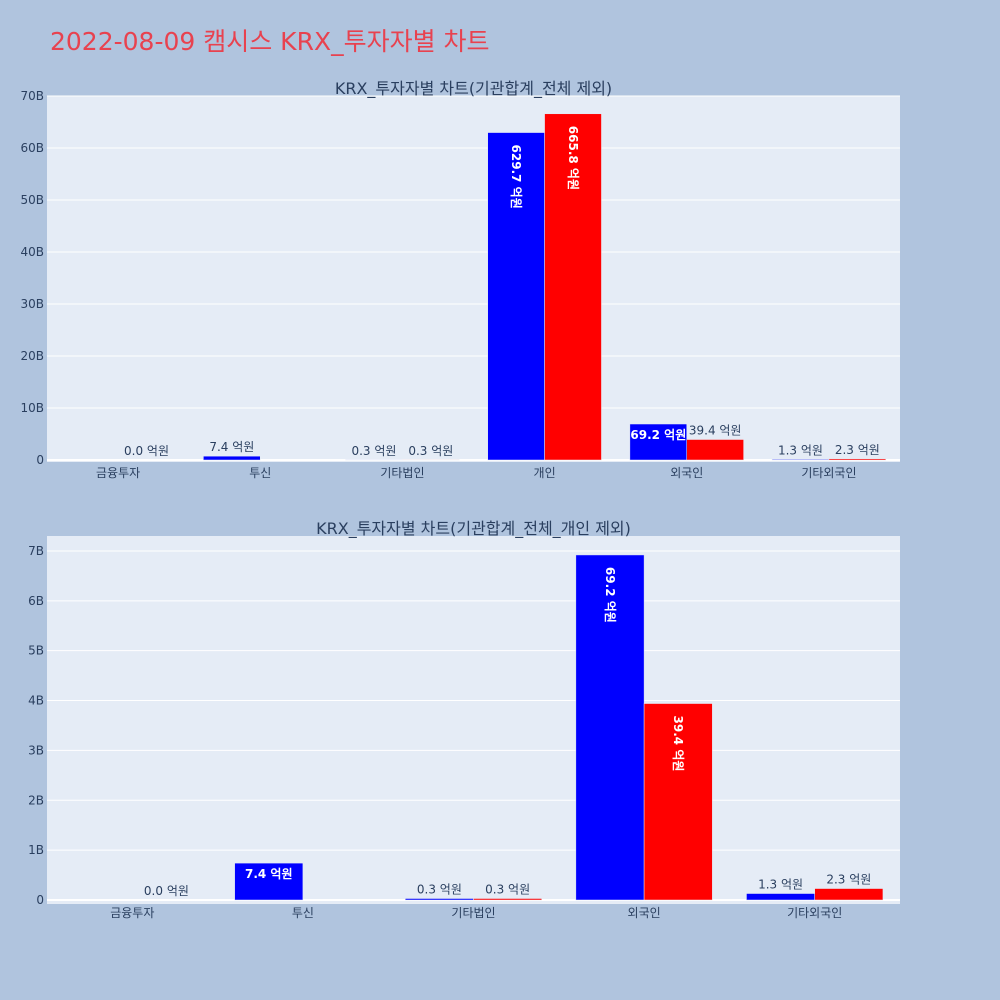  What do you see at coordinates (36, 800) in the screenshot?
I see `y-tick-label: 2B` at bounding box center [36, 800].